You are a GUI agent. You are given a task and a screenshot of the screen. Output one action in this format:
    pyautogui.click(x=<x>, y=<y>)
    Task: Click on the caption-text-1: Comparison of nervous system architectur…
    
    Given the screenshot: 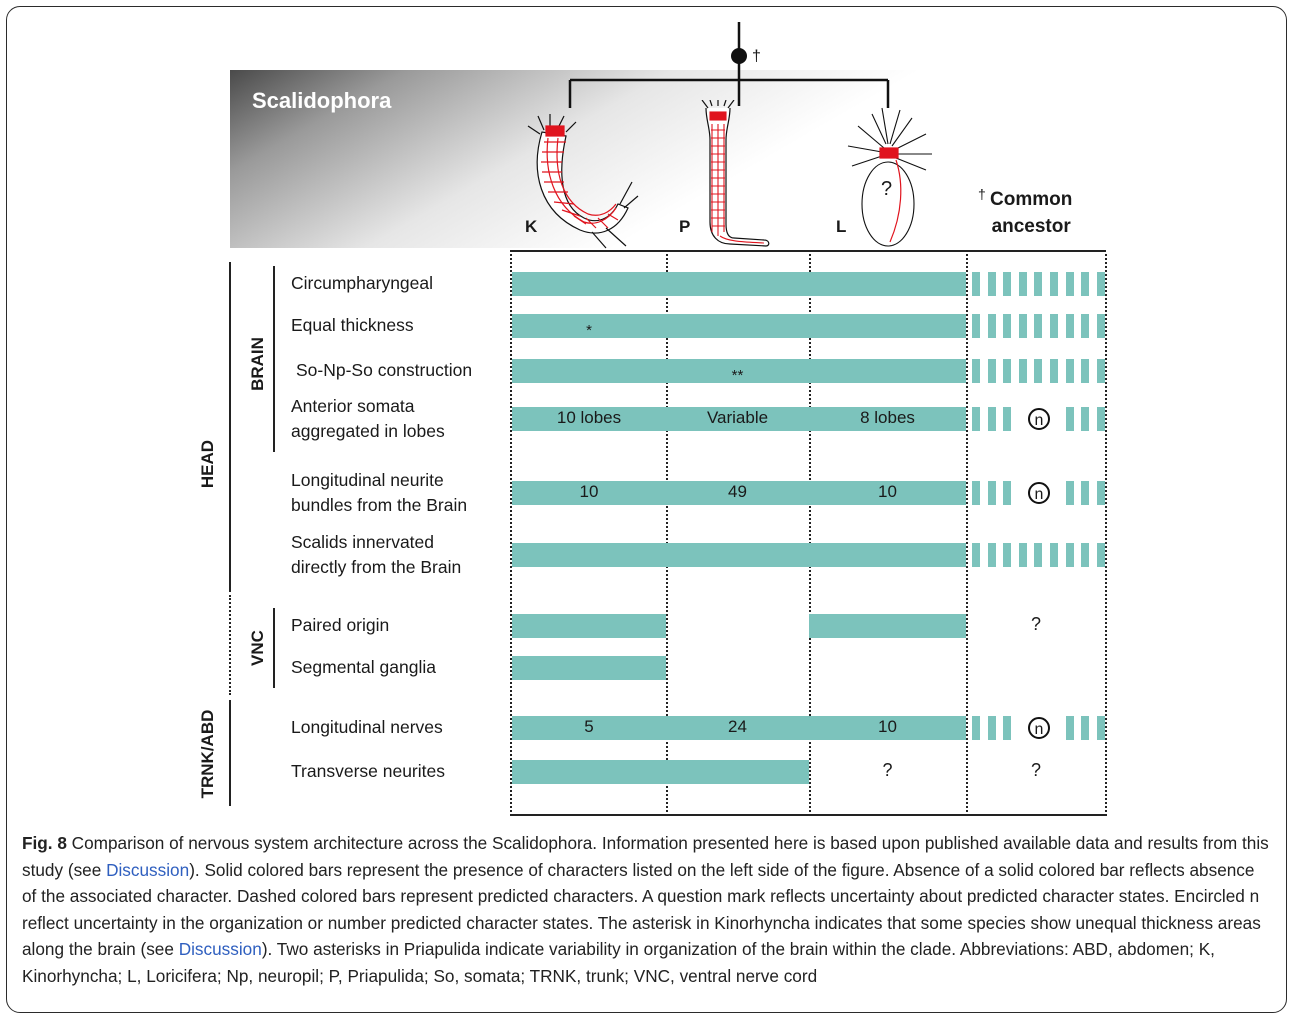 What is the action you would take?
    pyautogui.click(x=645, y=856)
    